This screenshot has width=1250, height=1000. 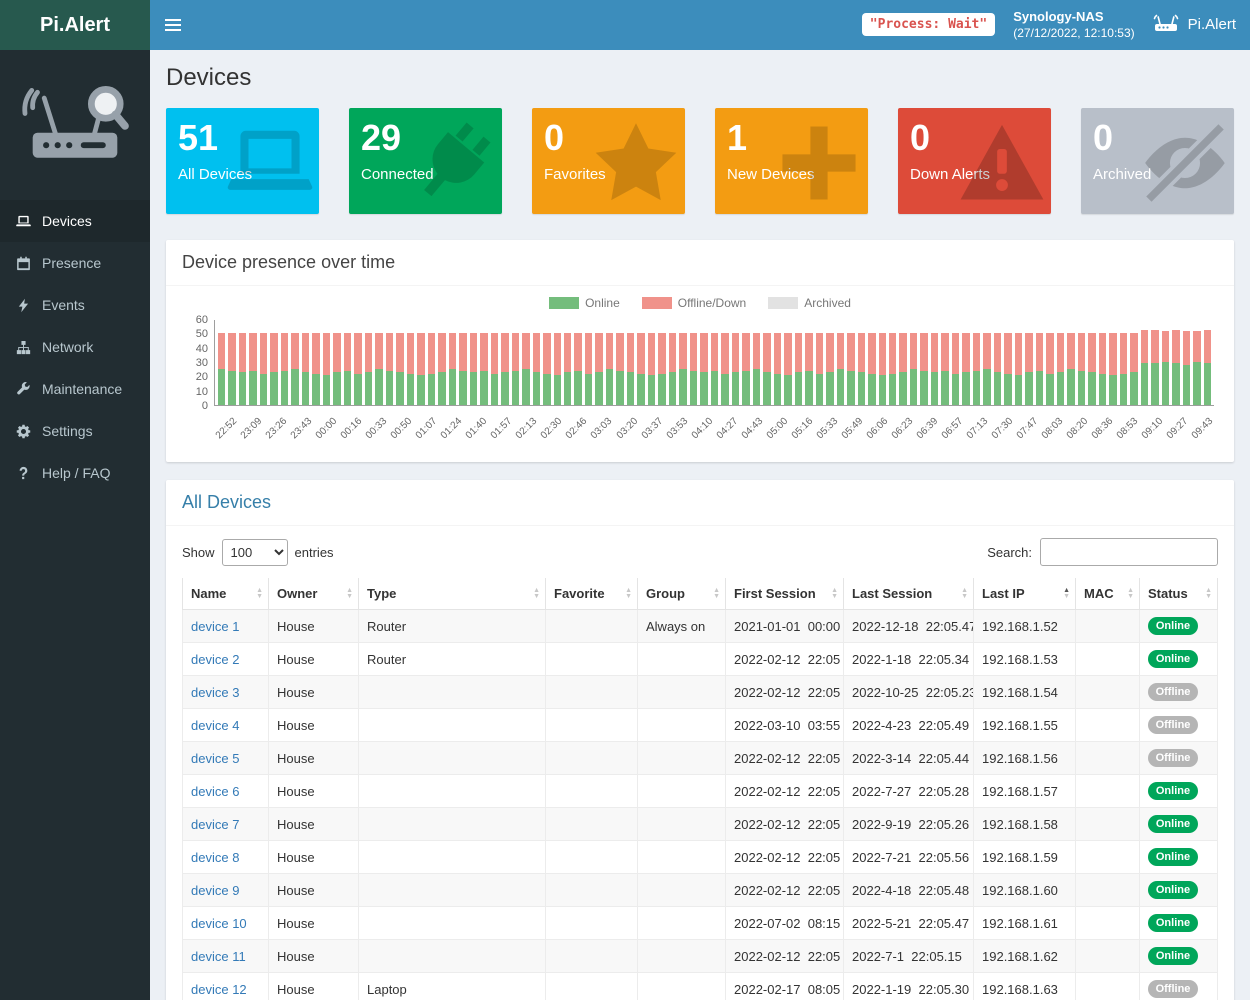 I want to click on router-magnifier-logo, so click(x=75, y=125).